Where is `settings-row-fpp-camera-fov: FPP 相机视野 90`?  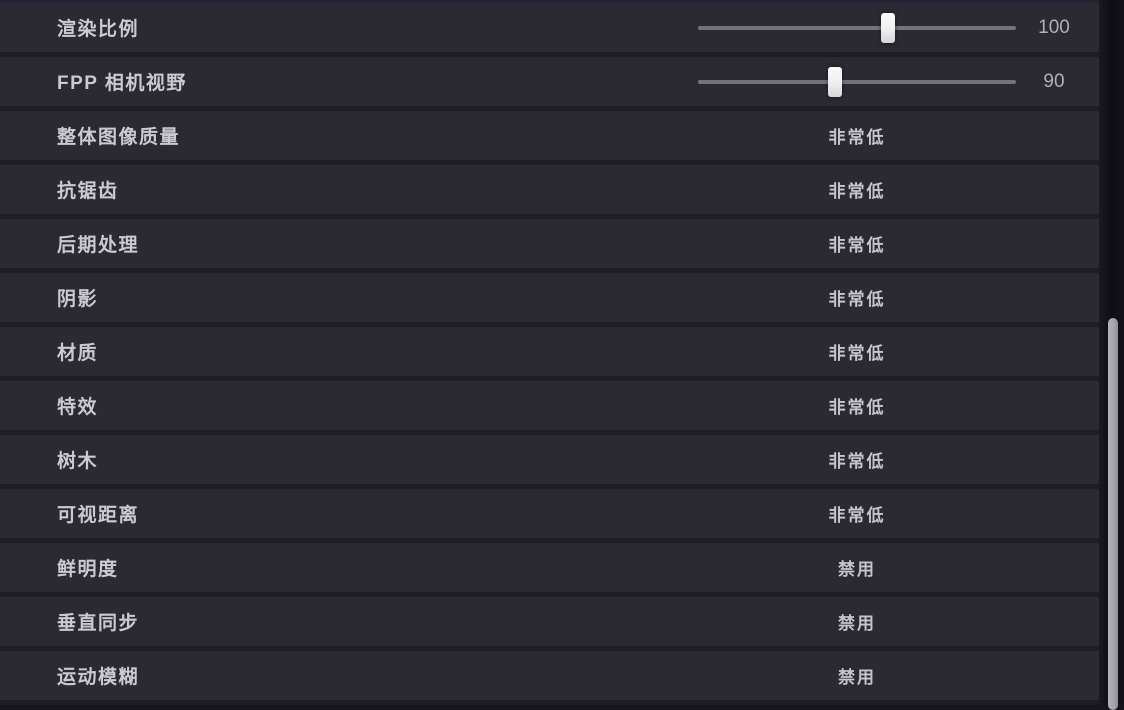 settings-row-fpp-camera-fov: FPP 相机视野 90 is located at coordinates (549, 84).